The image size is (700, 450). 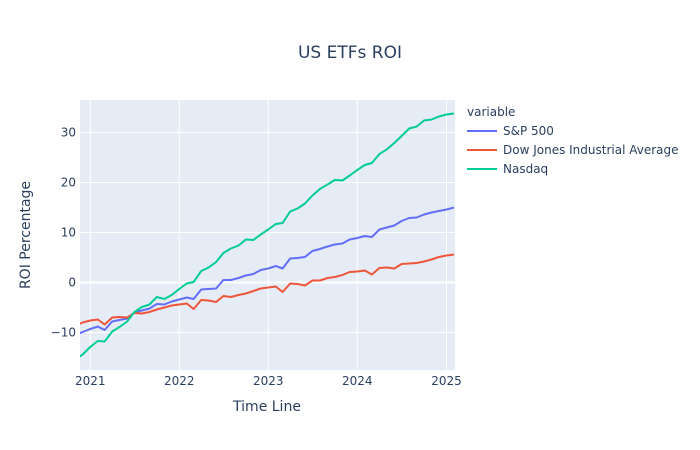 What do you see at coordinates (350, 53) in the screenshot?
I see `chart-title: US ETFs ROI` at bounding box center [350, 53].